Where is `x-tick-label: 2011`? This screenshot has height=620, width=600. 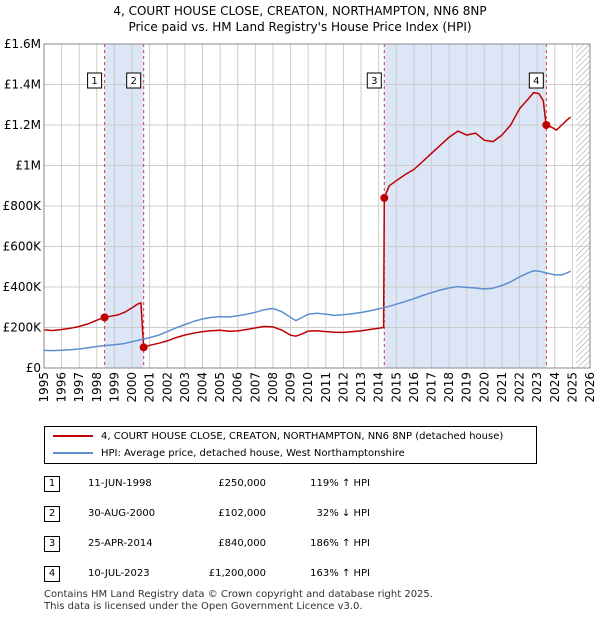
x-tick-label: 2011 is located at coordinates (326, 387).